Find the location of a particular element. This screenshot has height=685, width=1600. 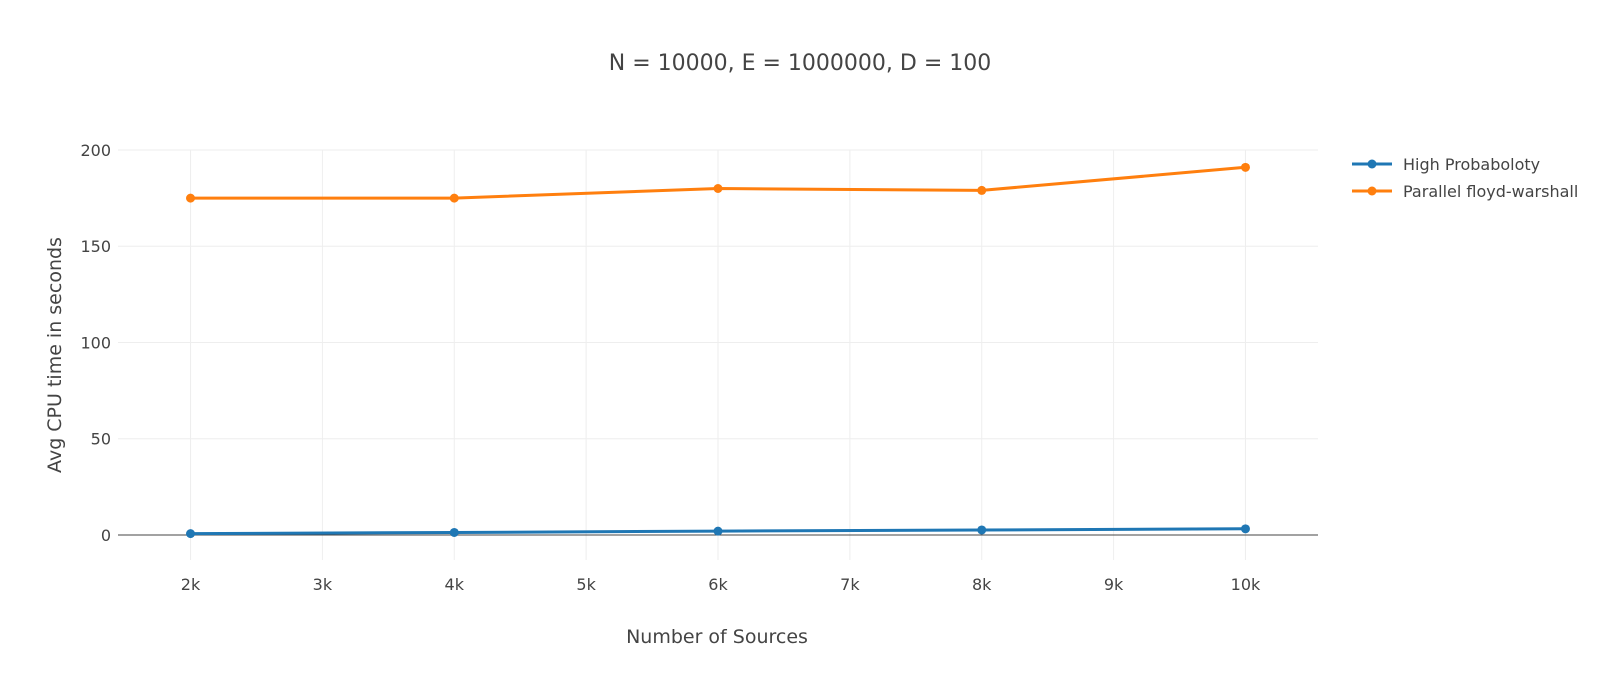

x-tick-label: 9k is located at coordinates (1114, 584).